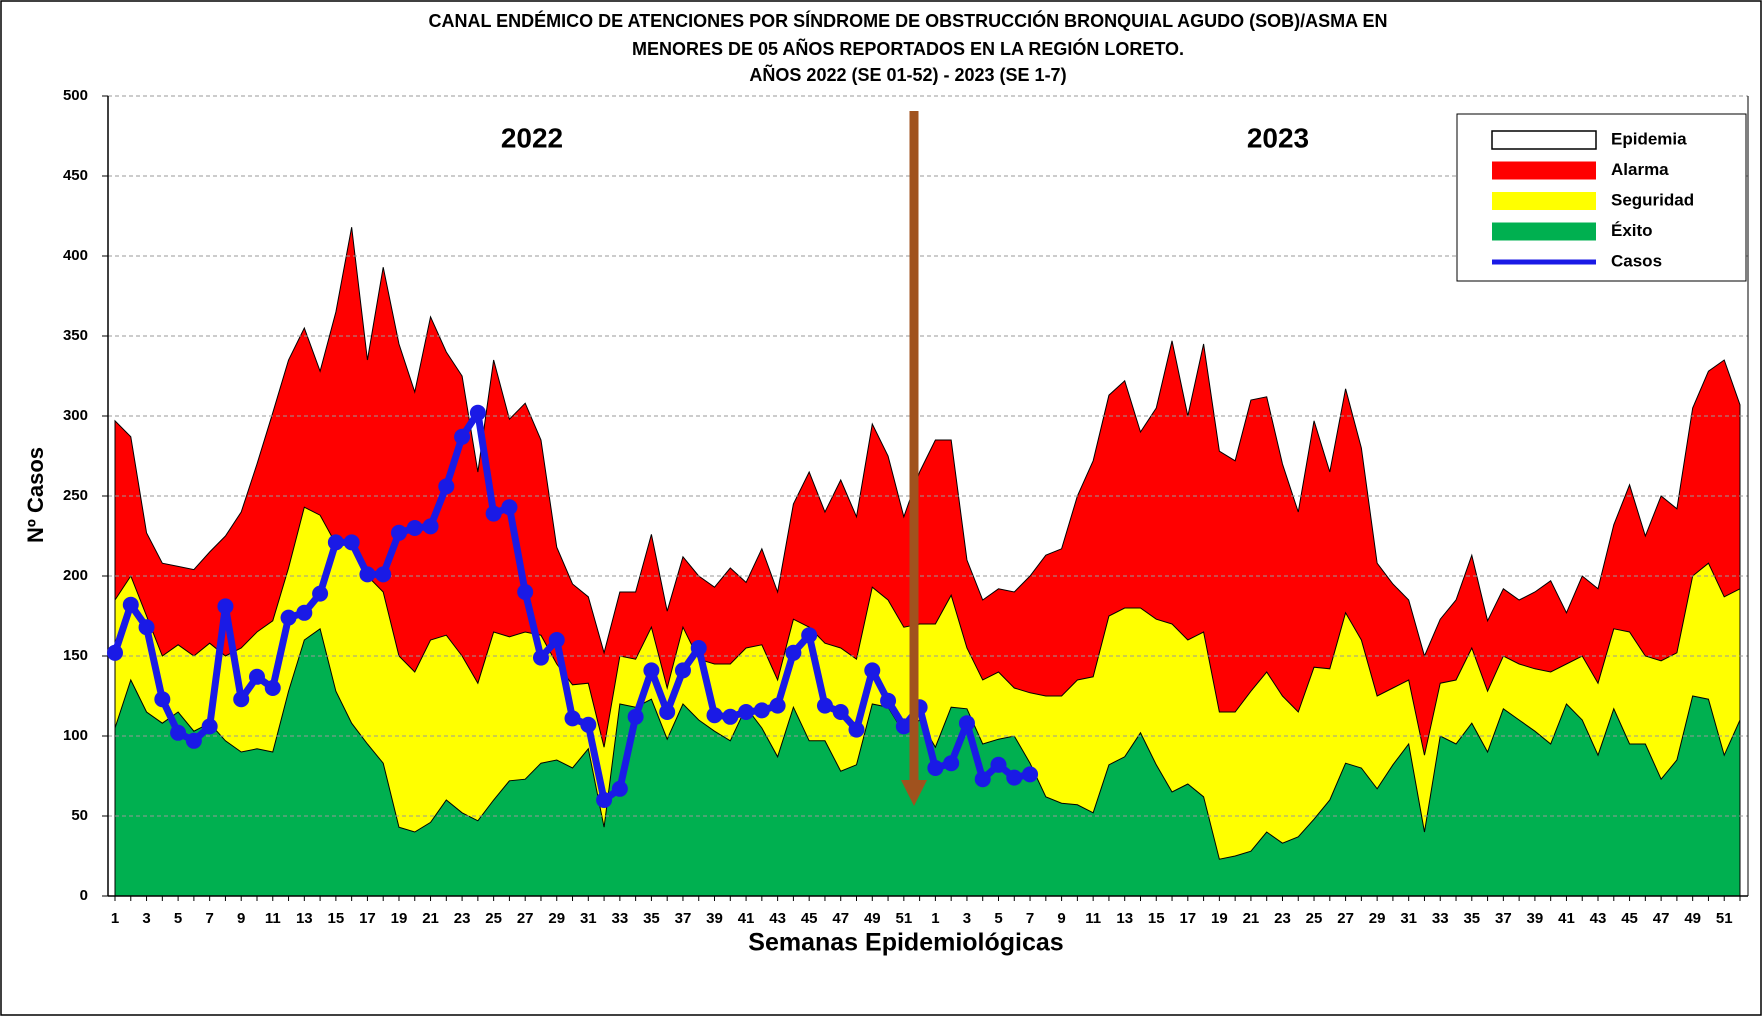  What do you see at coordinates (1636, 260) in the screenshot?
I see `legend-label: Casos` at bounding box center [1636, 260].